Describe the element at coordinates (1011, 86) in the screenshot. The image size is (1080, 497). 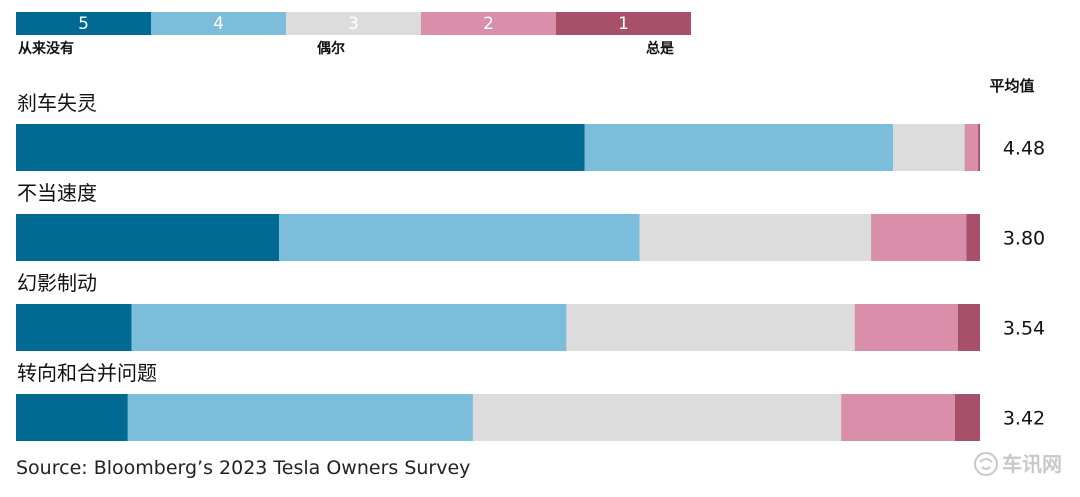
I see `average-header: 平均值` at that location.